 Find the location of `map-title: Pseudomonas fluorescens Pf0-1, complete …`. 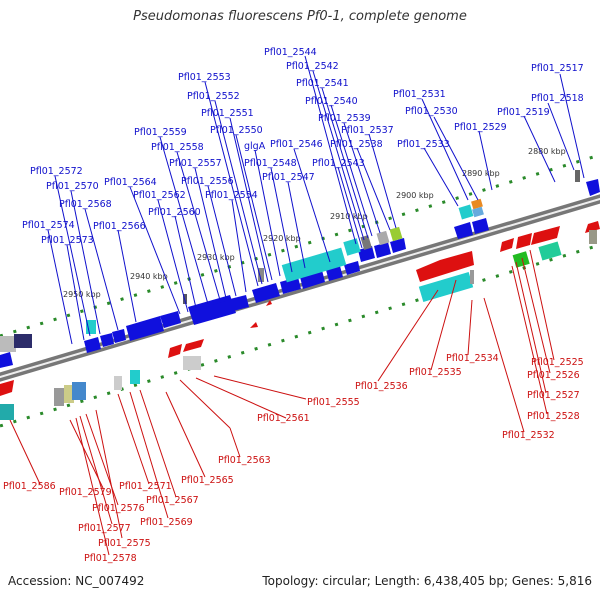

map-title: Pseudomonas fluorescens Pf0-1, complete … is located at coordinates (300, 16).